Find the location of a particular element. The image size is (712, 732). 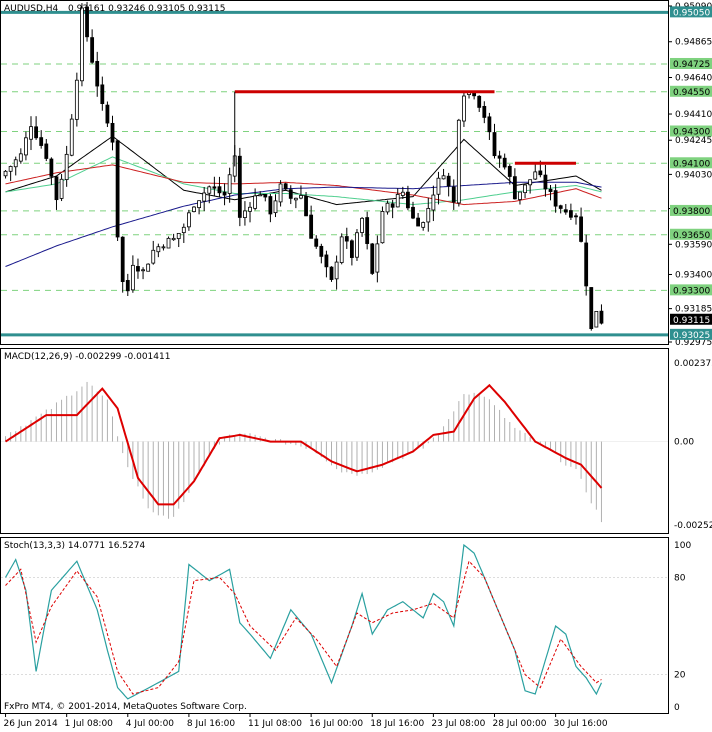

stoch-tick-label: 20 is located at coordinates (680, 676).